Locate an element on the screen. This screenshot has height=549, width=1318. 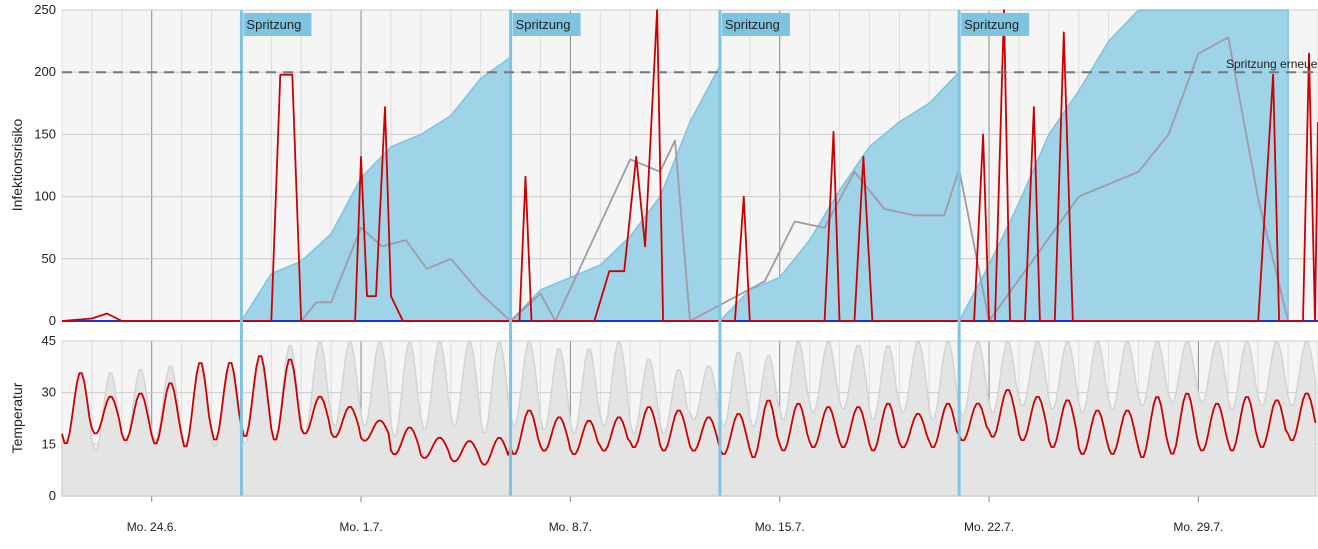
risk-y-tick-label: 0 is located at coordinates (52, 320).